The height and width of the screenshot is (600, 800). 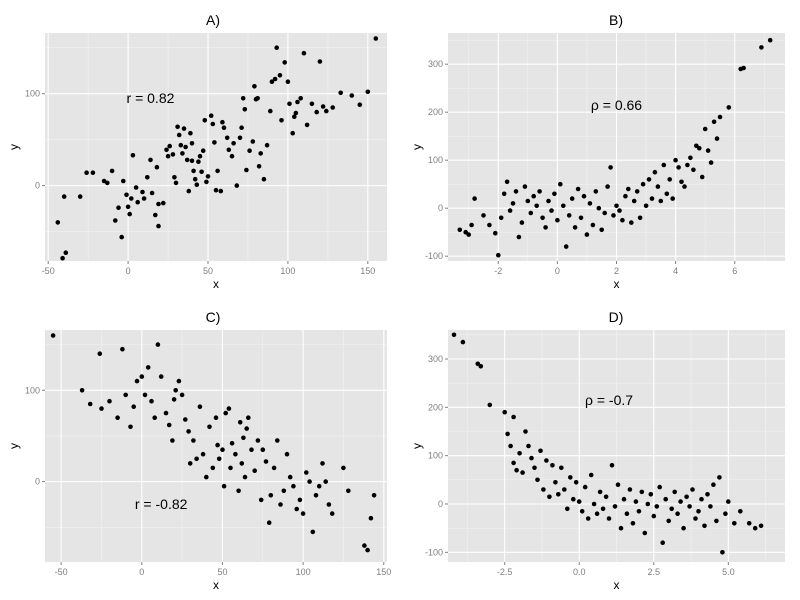 What do you see at coordinates (616, 317) in the screenshot?
I see `panel-title: D)` at bounding box center [616, 317].